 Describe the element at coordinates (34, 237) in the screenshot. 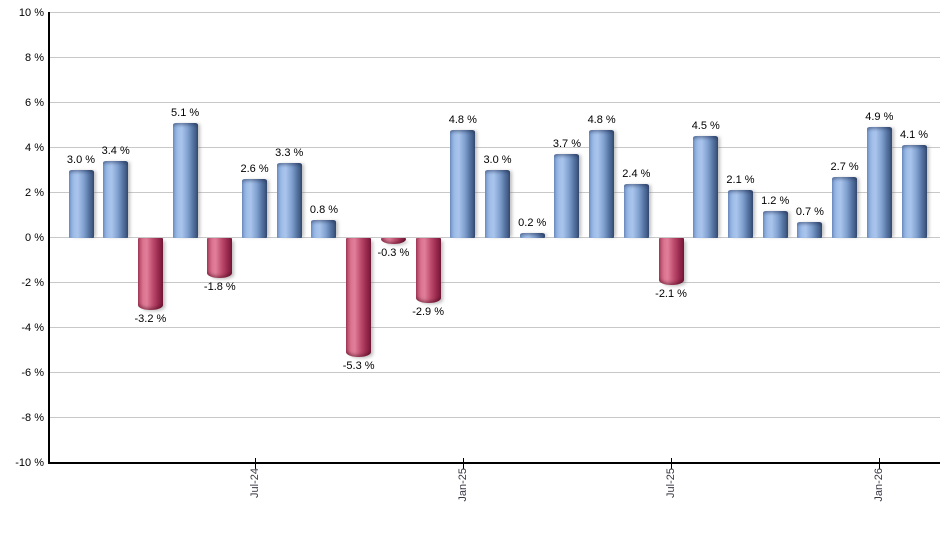

I see `y-axis-tick-label: 0 %` at that location.